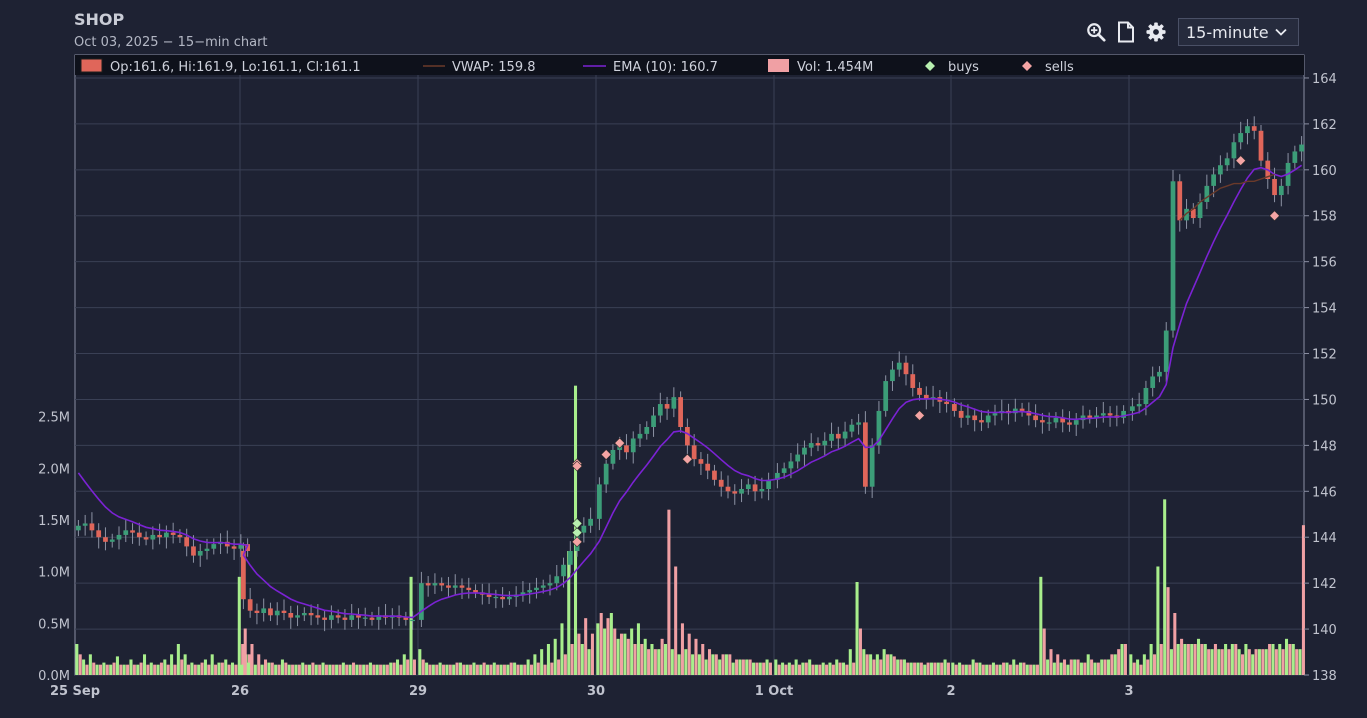  Describe the element at coordinates (54, 676) in the screenshot. I see `volume-tick-label: 0.0M` at that location.